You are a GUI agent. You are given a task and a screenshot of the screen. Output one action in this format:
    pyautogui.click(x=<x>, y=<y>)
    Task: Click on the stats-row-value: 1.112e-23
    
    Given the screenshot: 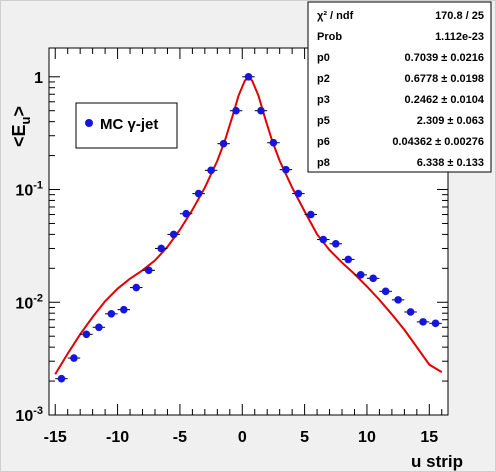 What is the action you would take?
    pyautogui.click(x=459, y=37)
    